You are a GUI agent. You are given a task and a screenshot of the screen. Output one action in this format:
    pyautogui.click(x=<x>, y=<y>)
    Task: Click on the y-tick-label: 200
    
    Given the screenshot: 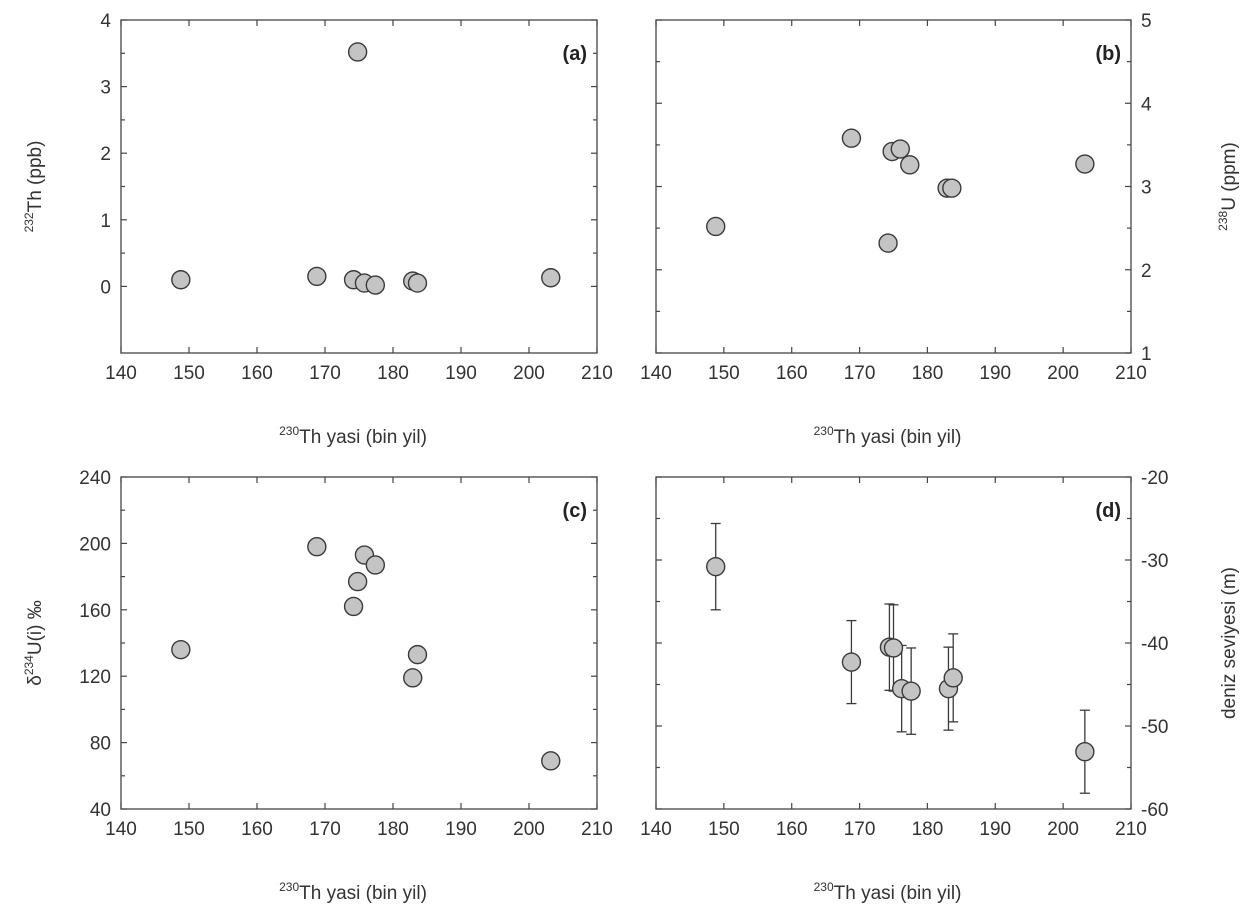 What is the action you would take?
    pyautogui.click(x=95, y=544)
    